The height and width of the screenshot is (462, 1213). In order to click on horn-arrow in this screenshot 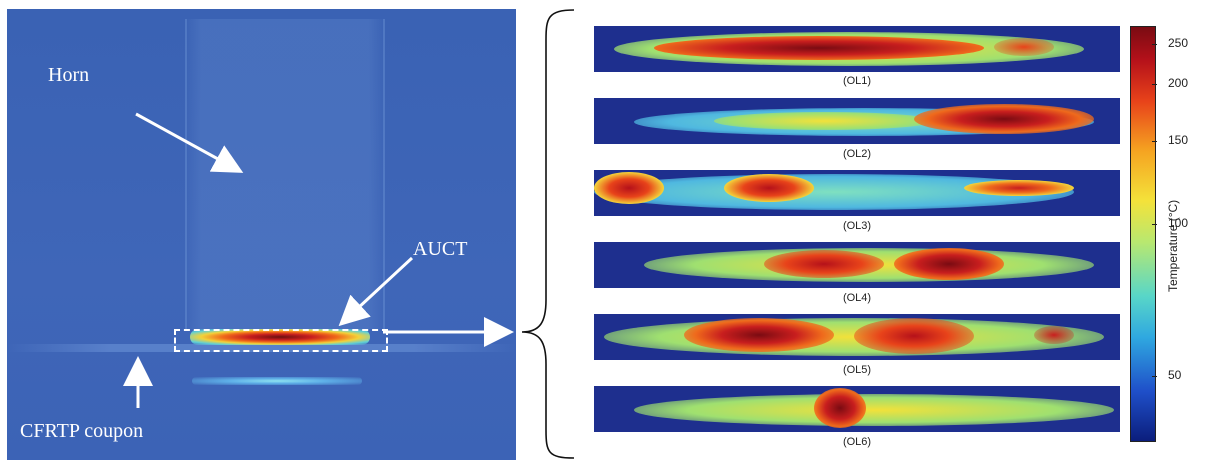, I will do `click(189, 142)`.